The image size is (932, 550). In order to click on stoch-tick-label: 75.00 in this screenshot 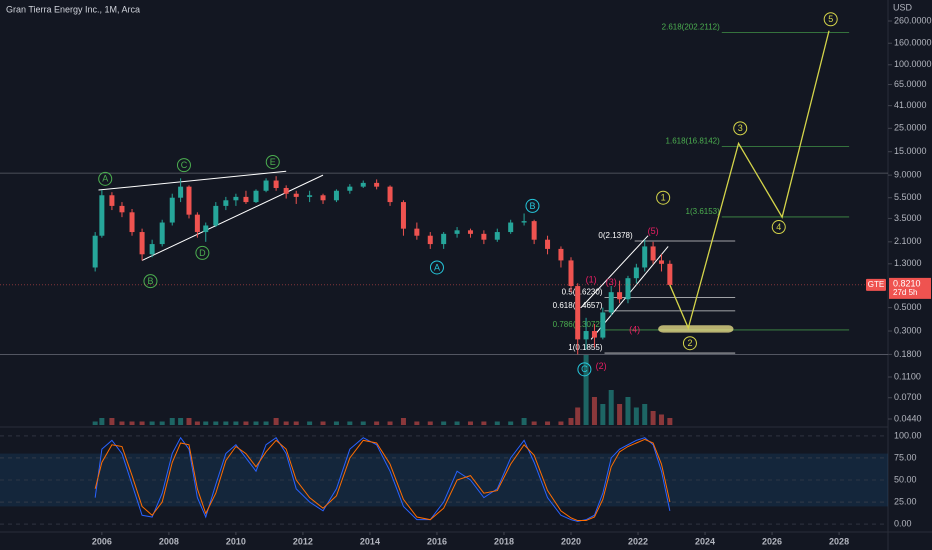, I will do `click(905, 457)`.